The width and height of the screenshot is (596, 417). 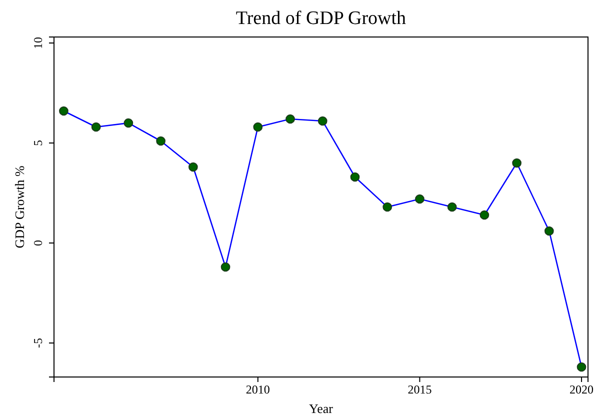 What do you see at coordinates (38, 43) in the screenshot?
I see `y-tick-label: 10` at bounding box center [38, 43].